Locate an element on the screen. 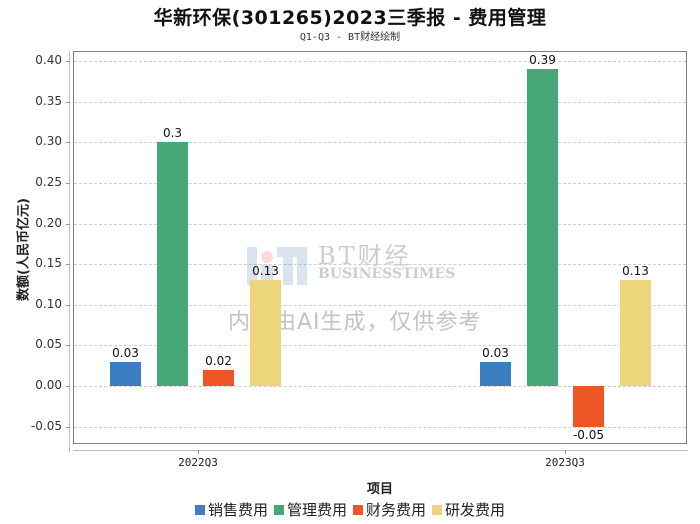 This screenshot has width=700, height=524. legend-label: 销售费用 is located at coordinates (237, 510).